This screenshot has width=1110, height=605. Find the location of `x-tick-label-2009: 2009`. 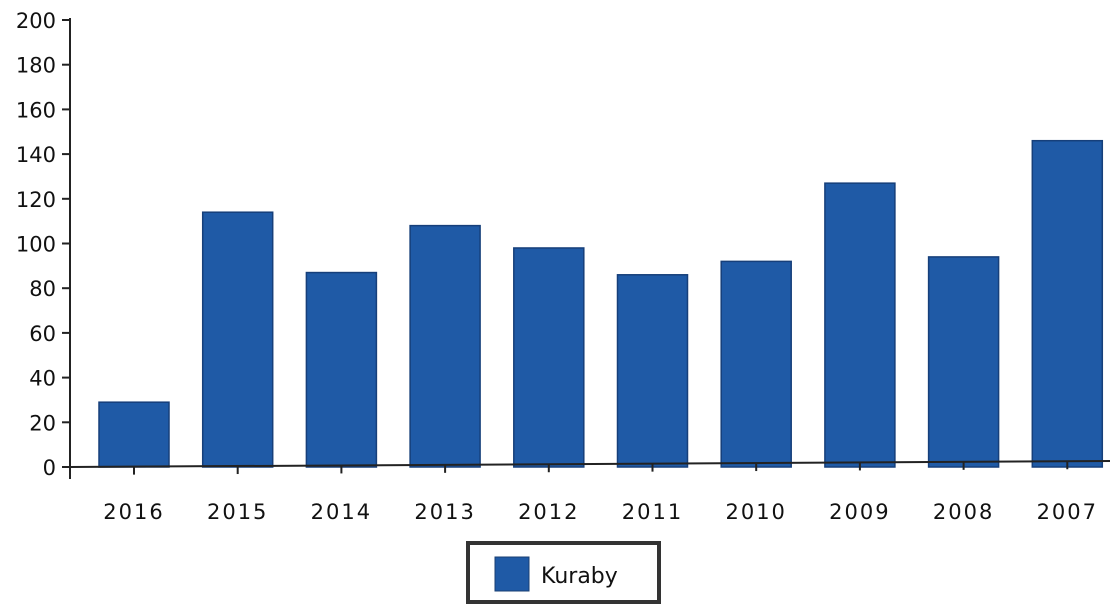

x-tick-label-2009: 2009 is located at coordinates (859, 512).